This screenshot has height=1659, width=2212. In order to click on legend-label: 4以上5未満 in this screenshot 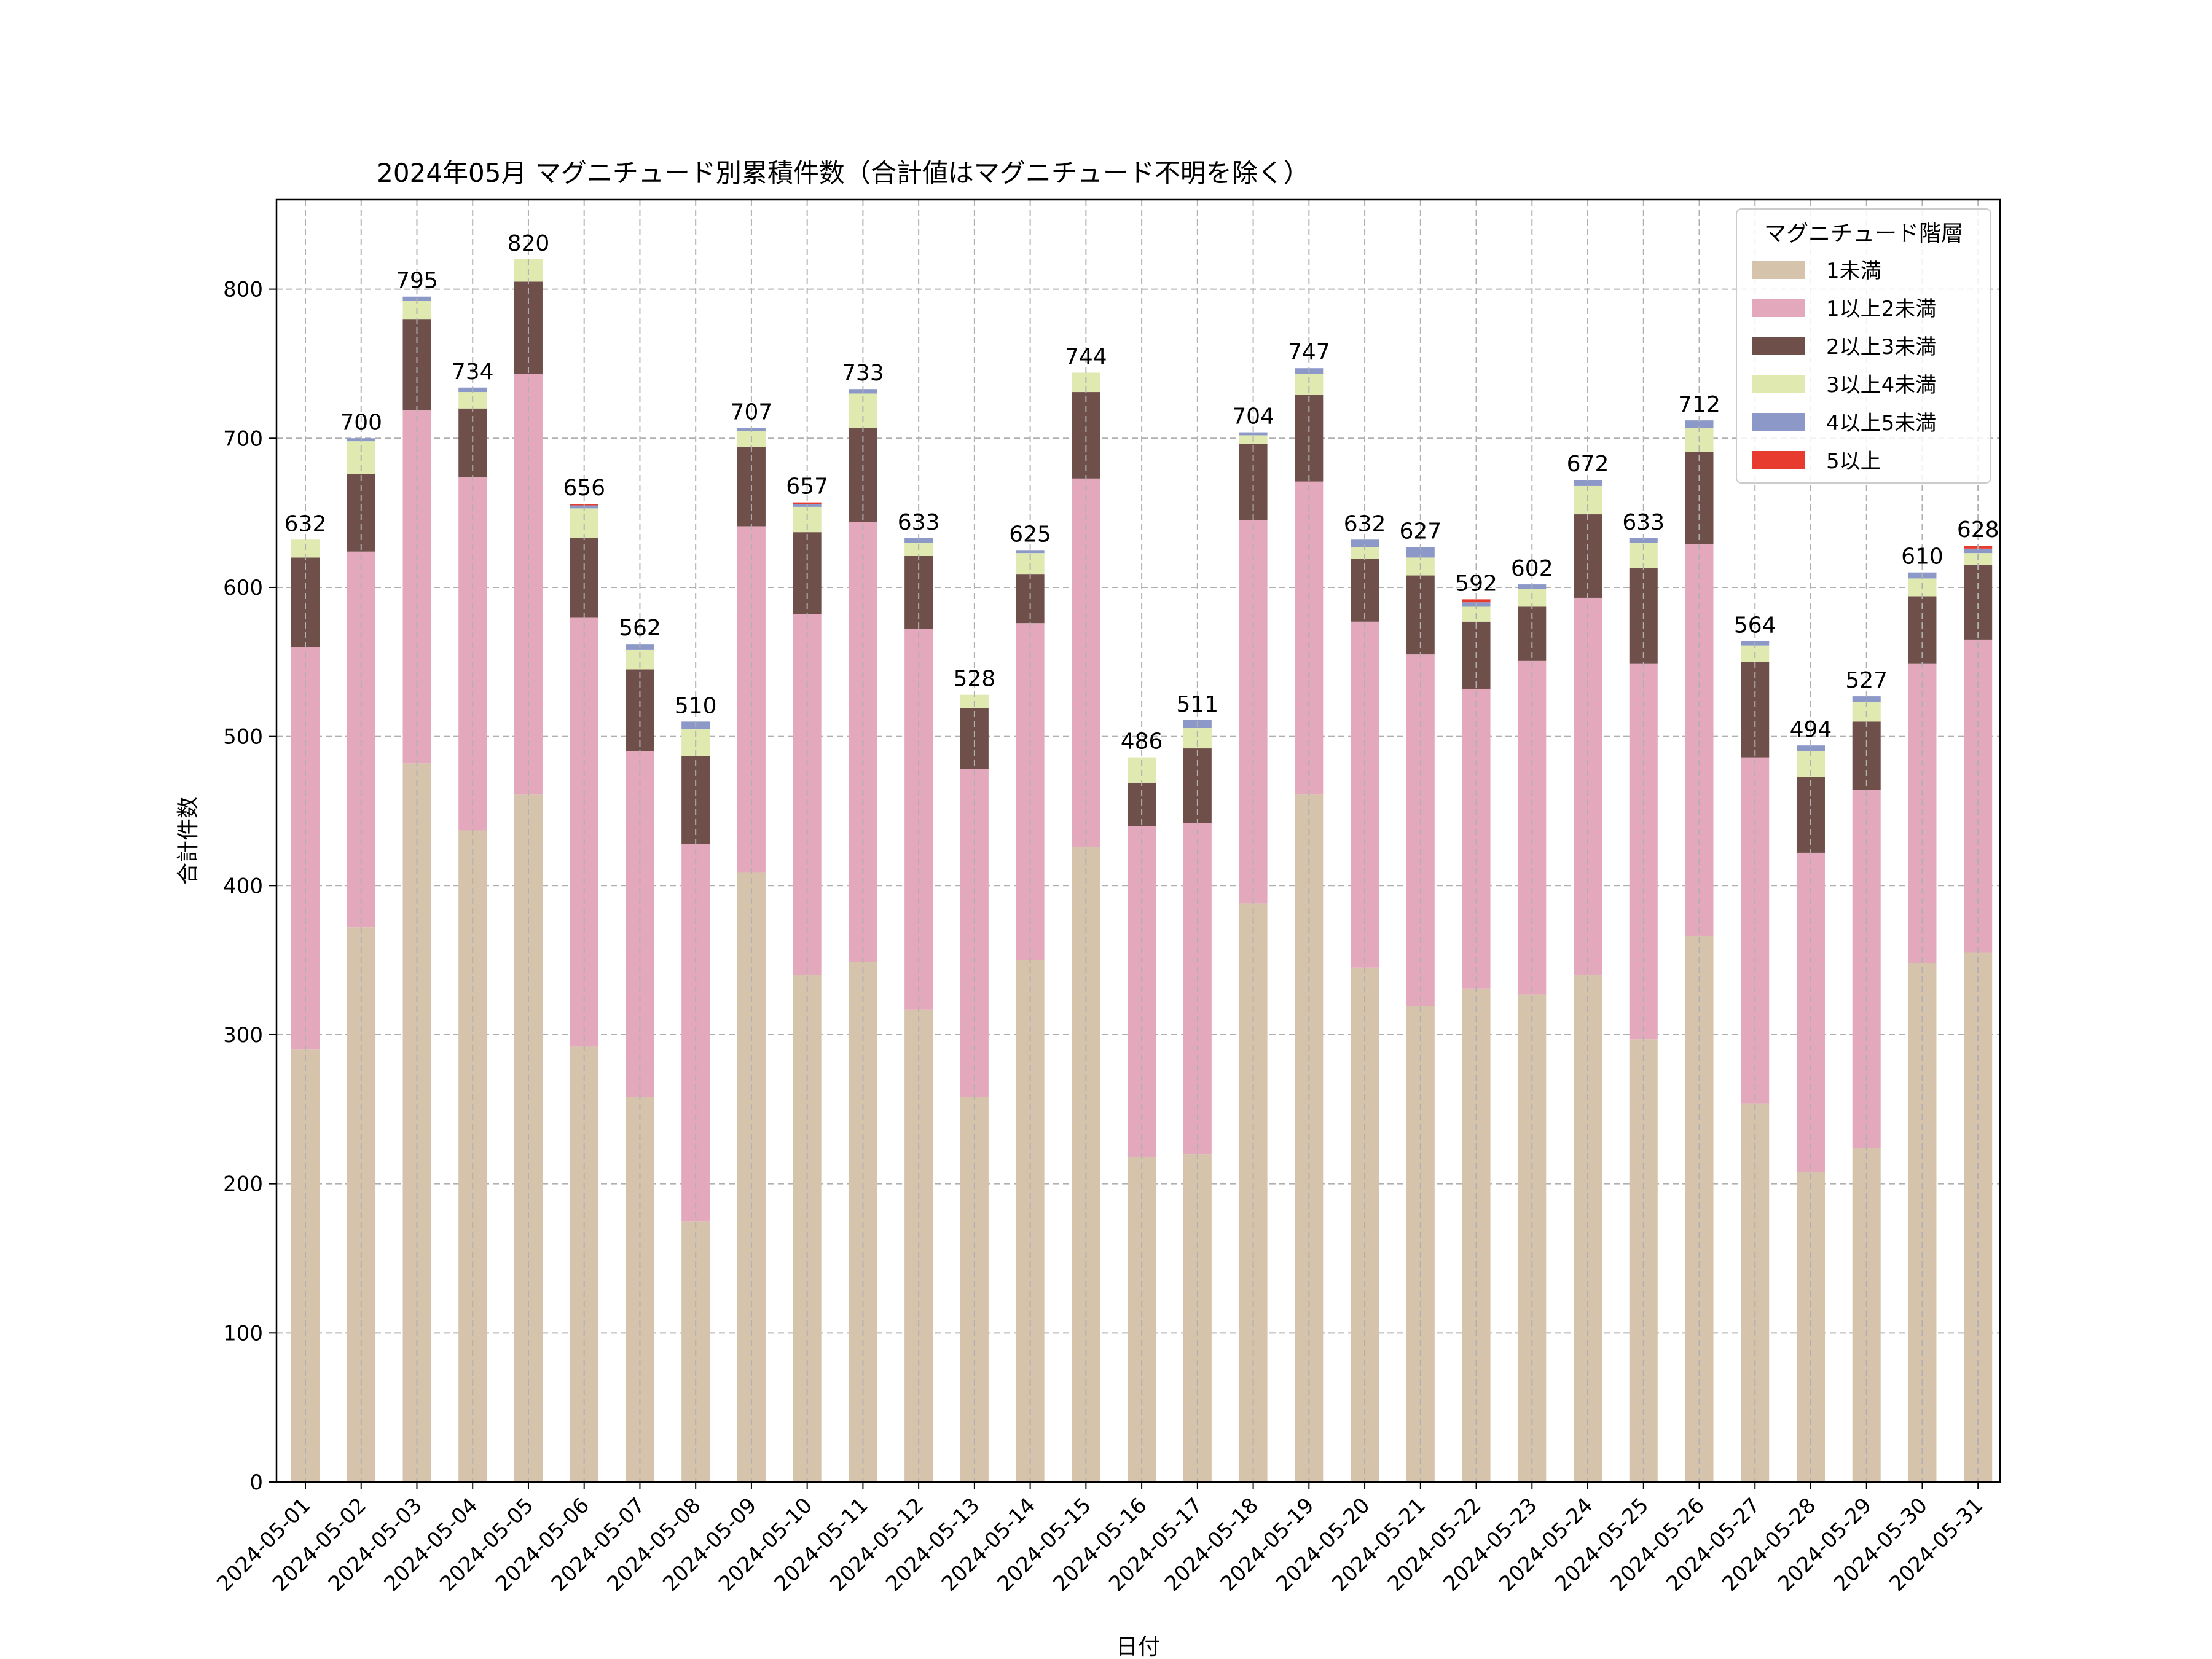, I will do `click(1881, 423)`.